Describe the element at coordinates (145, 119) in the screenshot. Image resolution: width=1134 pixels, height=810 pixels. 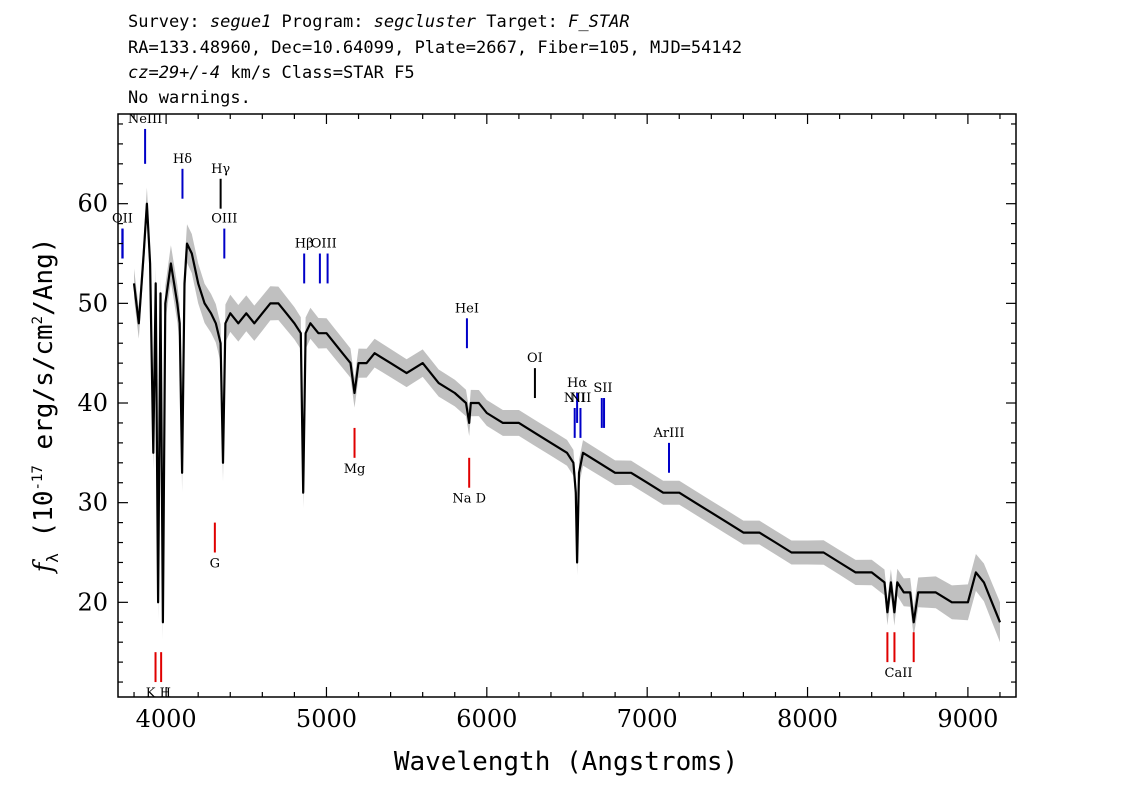
I see `emission-line-label-0: NeIII` at that location.